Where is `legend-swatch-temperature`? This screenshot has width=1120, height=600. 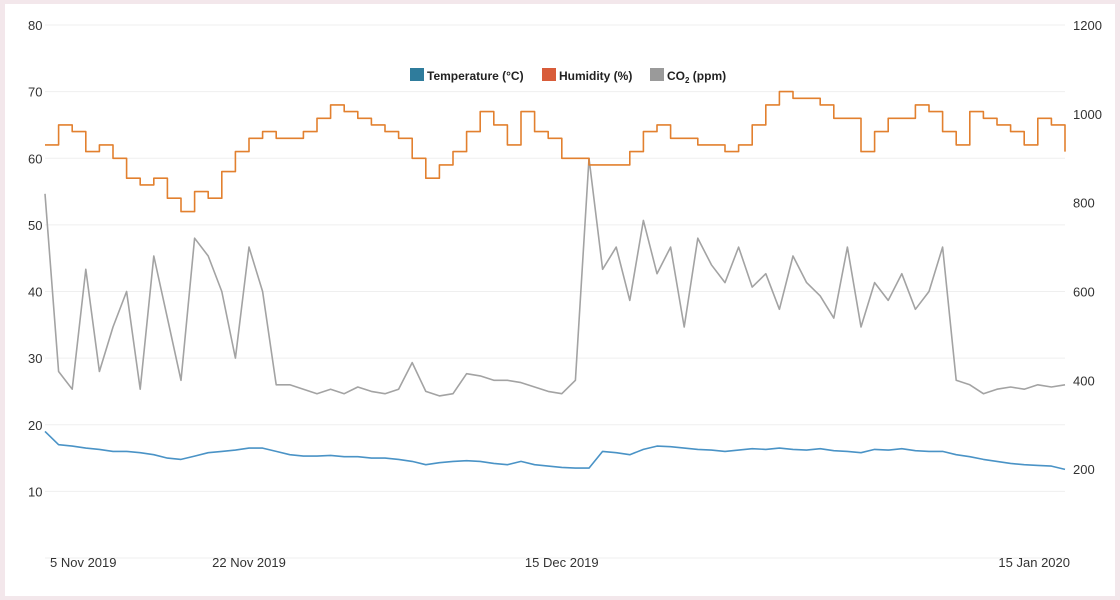
legend-swatch-temperature is located at coordinates (417, 74).